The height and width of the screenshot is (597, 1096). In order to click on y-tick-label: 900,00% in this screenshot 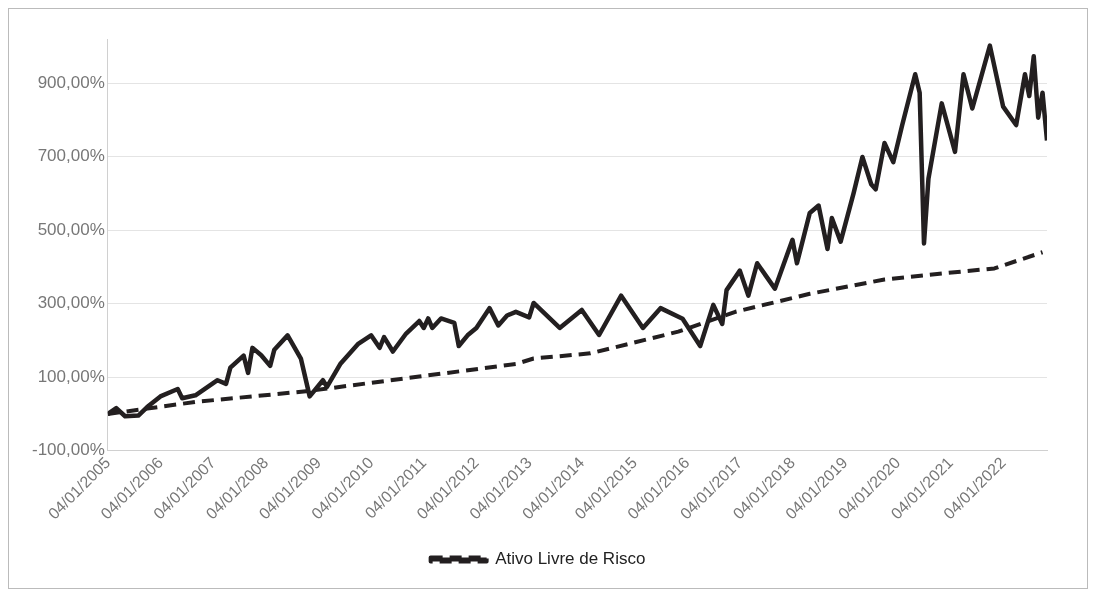, I will do `click(71, 82)`.